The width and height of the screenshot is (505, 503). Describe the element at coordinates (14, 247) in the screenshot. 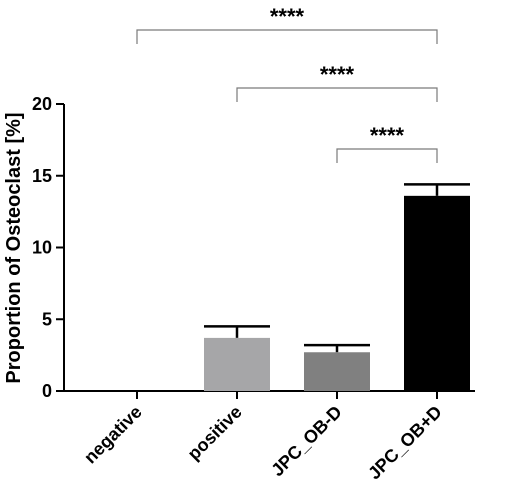

I see `y-axis-label: Proportion of Osteoclast [%]` at that location.